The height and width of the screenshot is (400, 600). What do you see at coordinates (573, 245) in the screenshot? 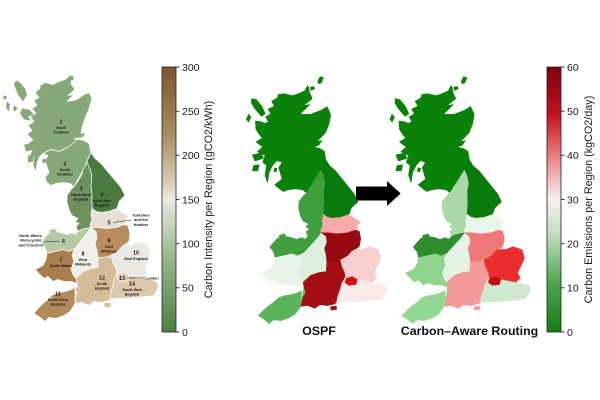
I see `svg-text: 20` at bounding box center [573, 245].